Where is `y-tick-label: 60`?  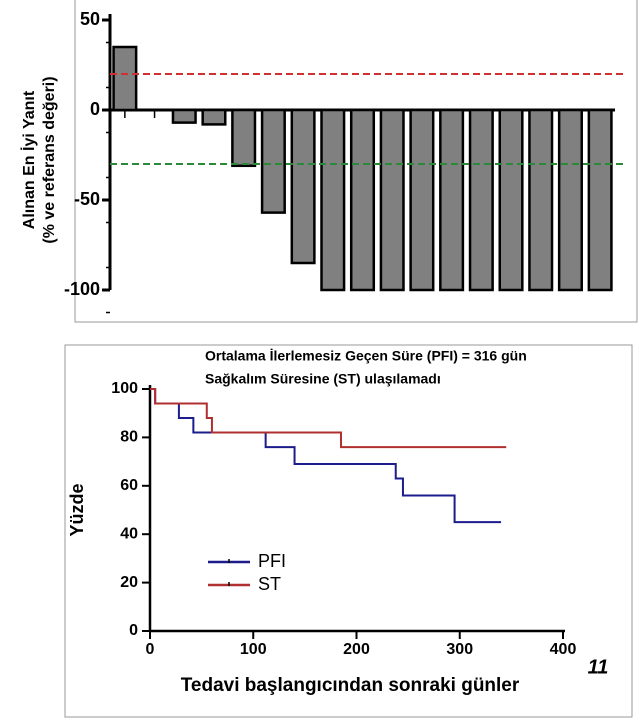 y-tick-label: 60 is located at coordinates (129, 485).